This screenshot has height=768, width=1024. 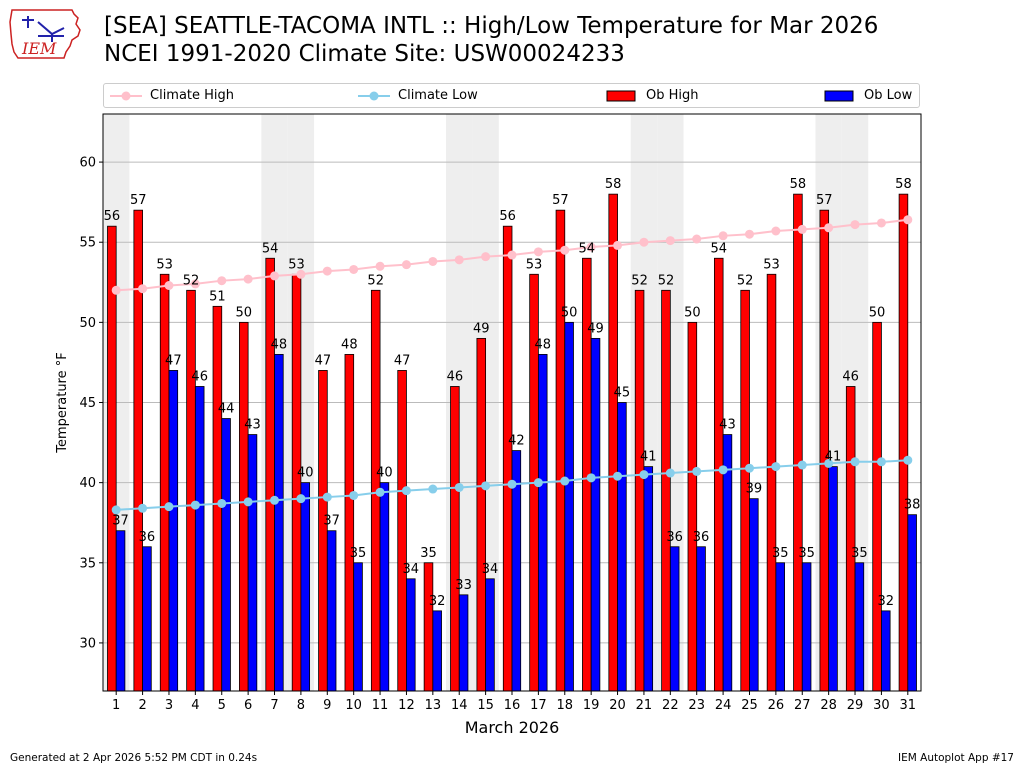 I want to click on app-id: IEM Autoplot App #17, so click(x=956, y=758).